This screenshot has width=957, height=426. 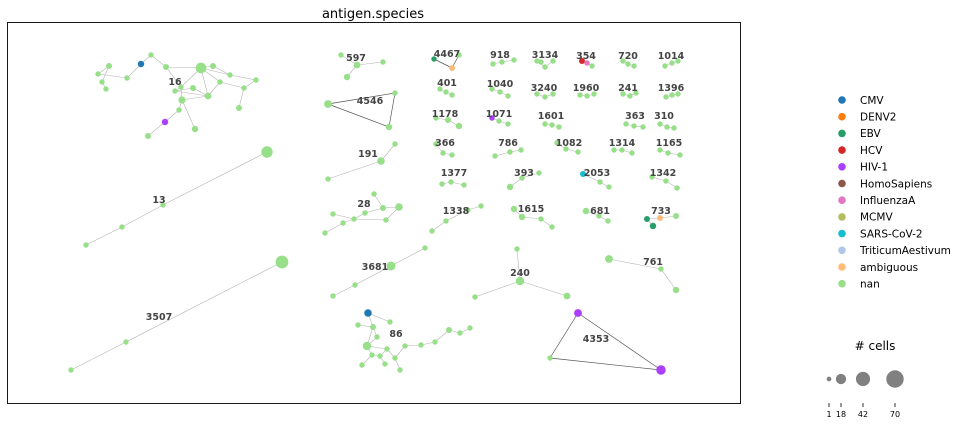 What do you see at coordinates (356, 58) in the screenshot?
I see `cluster-label: 597` at bounding box center [356, 58].